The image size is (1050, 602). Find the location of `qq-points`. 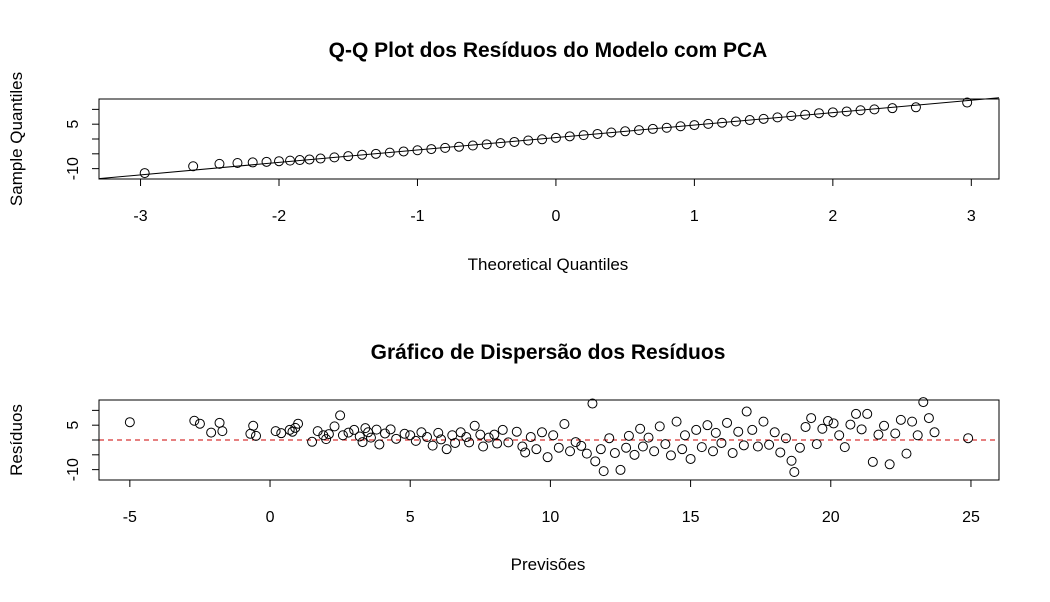

qq-points is located at coordinates (556, 138).